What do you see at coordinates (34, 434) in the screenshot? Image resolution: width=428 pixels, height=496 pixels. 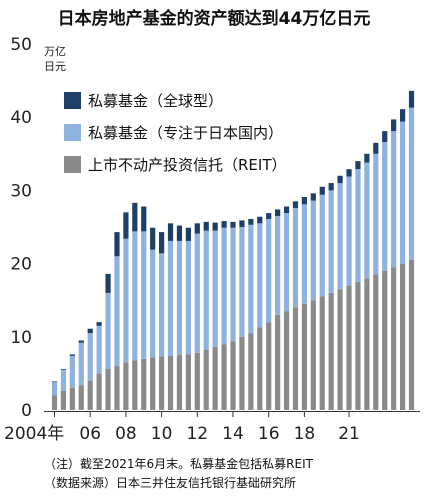 I see `x-tick-label: 2004年` at bounding box center [34, 434].